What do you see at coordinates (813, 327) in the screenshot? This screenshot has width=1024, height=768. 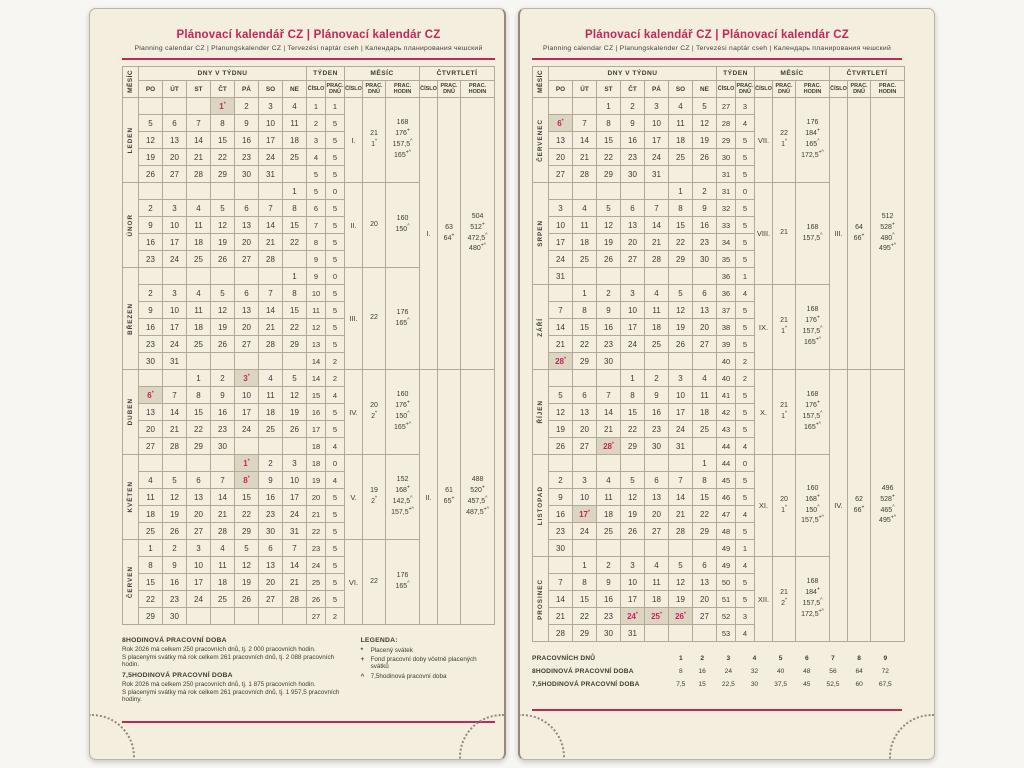 I see `month-workhours-cell: 168 176+ 157,5^ 165+^` at bounding box center [813, 327].